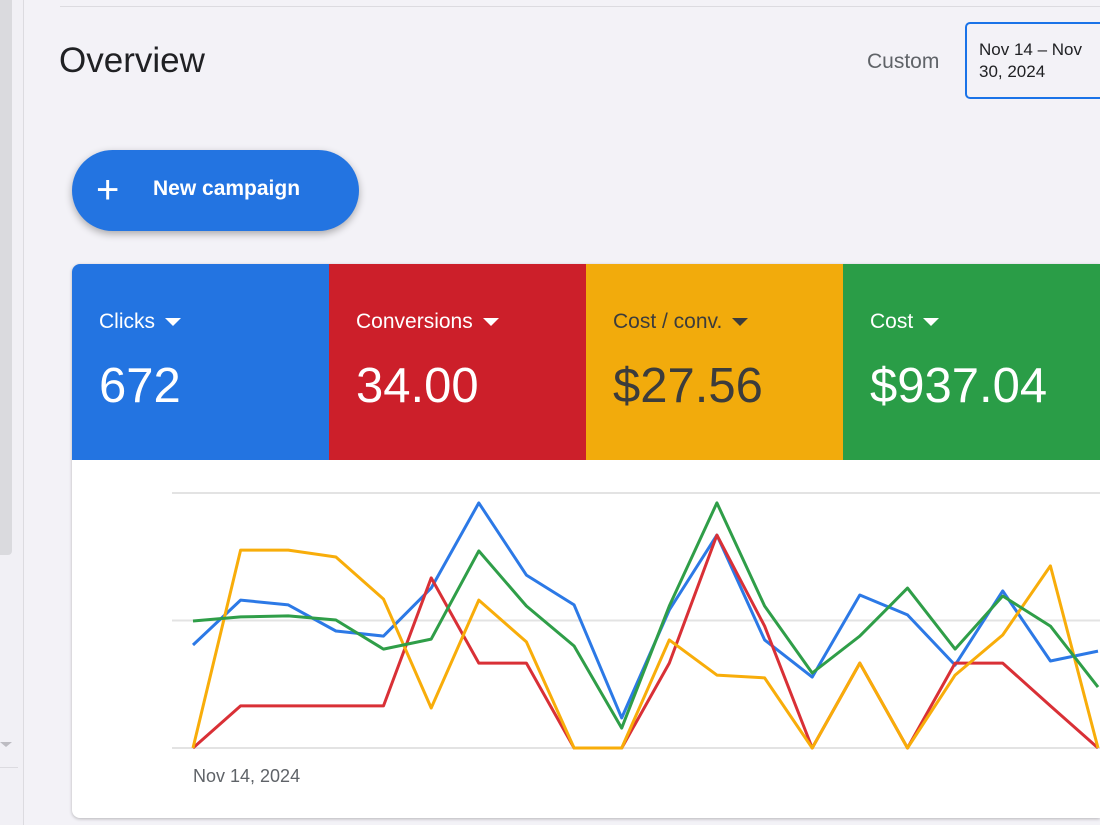 The height and width of the screenshot is (825, 1100). I want to click on date-range-label: Custom, so click(903, 61).